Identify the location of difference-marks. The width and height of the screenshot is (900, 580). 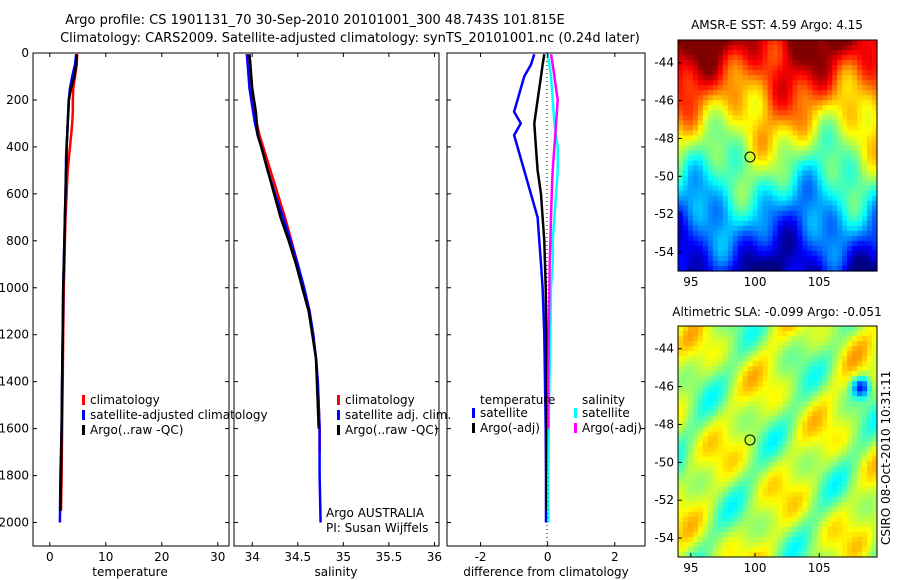
(535, 288).